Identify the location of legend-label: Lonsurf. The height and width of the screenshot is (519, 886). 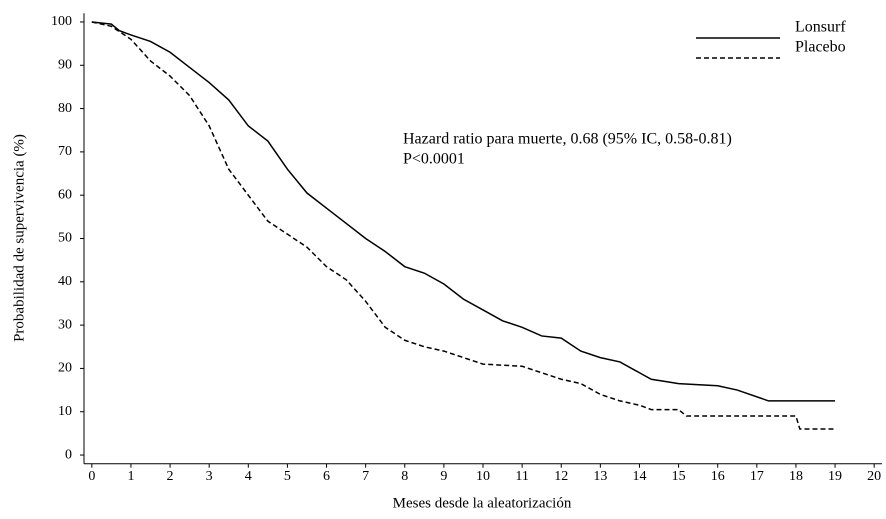
(820, 27).